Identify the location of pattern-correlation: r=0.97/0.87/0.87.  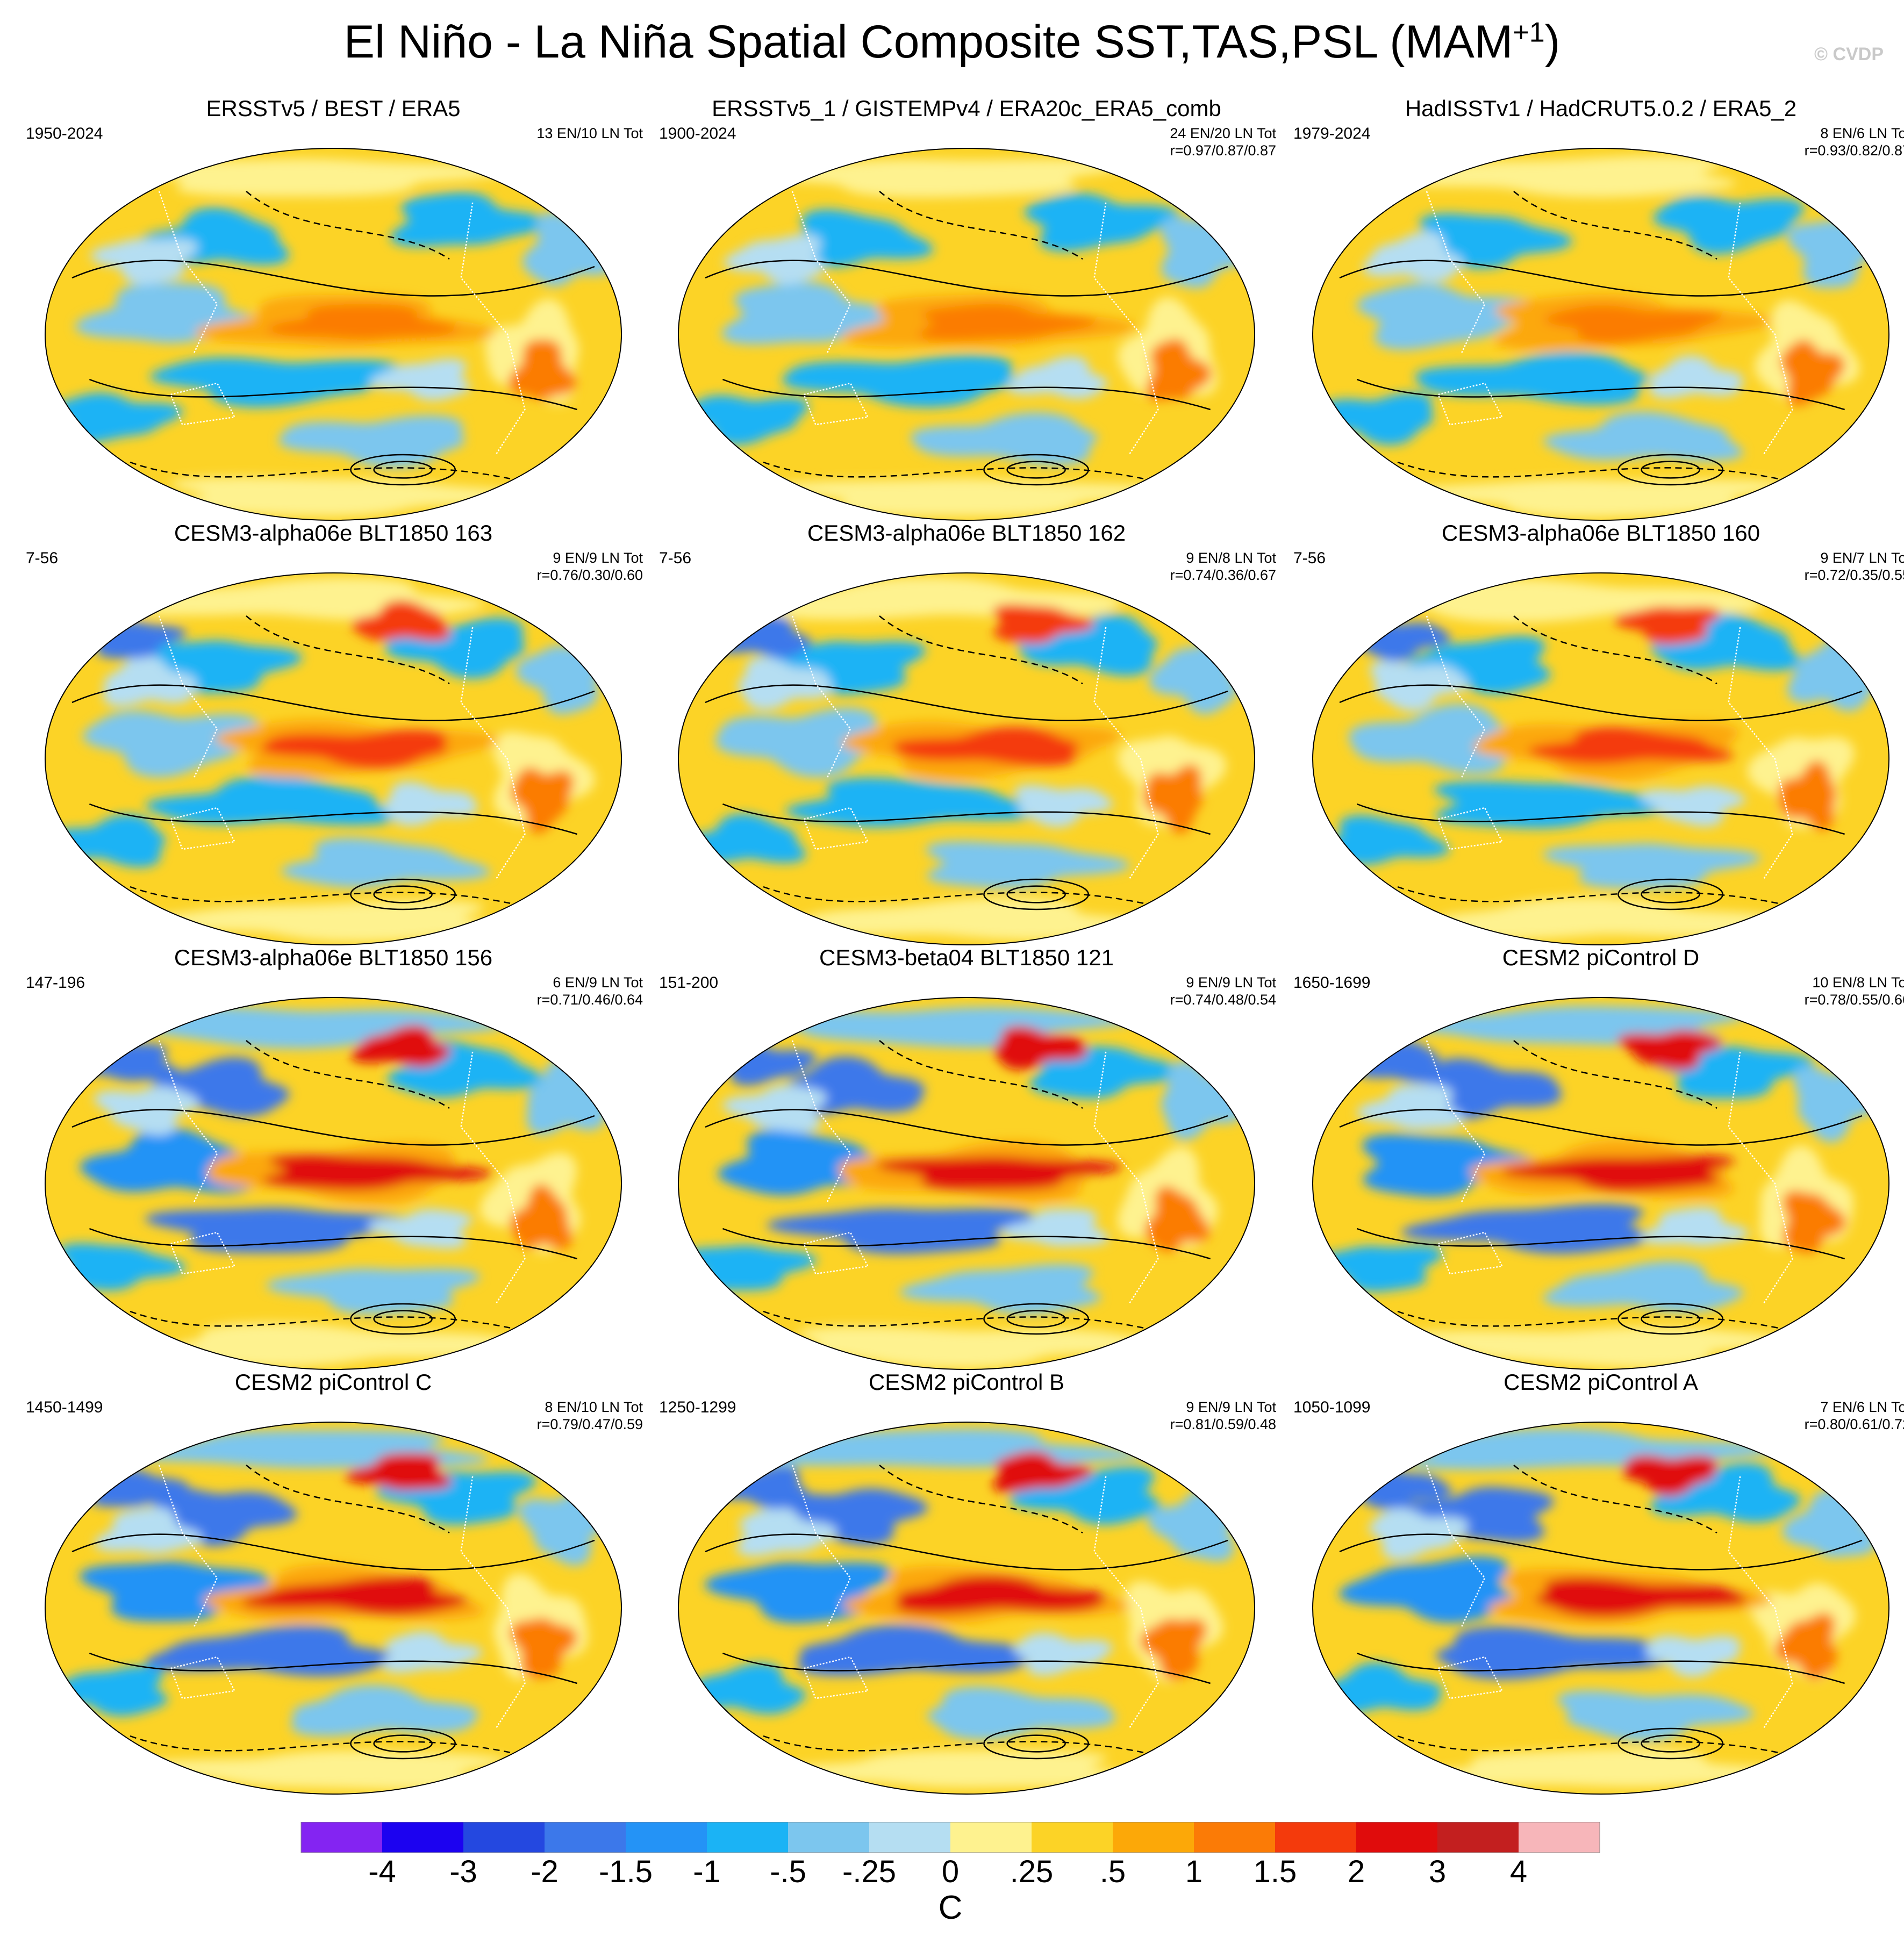
(1223, 151).